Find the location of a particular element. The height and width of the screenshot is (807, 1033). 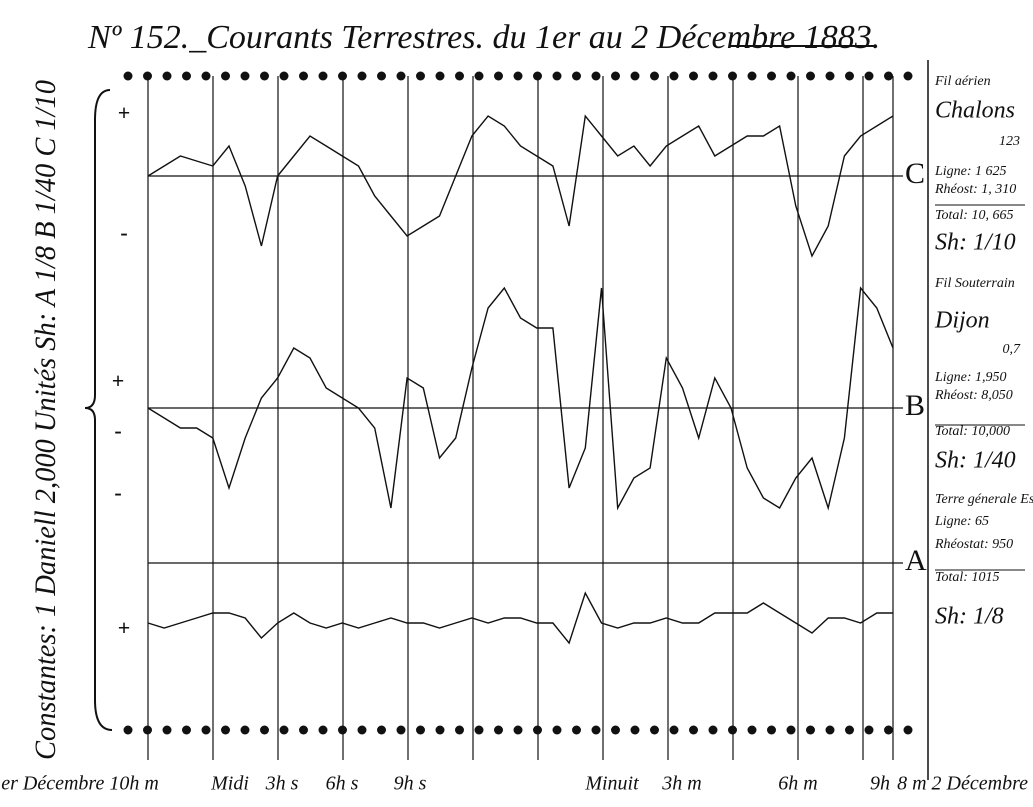

time-label: 3h s is located at coordinates (282, 784).